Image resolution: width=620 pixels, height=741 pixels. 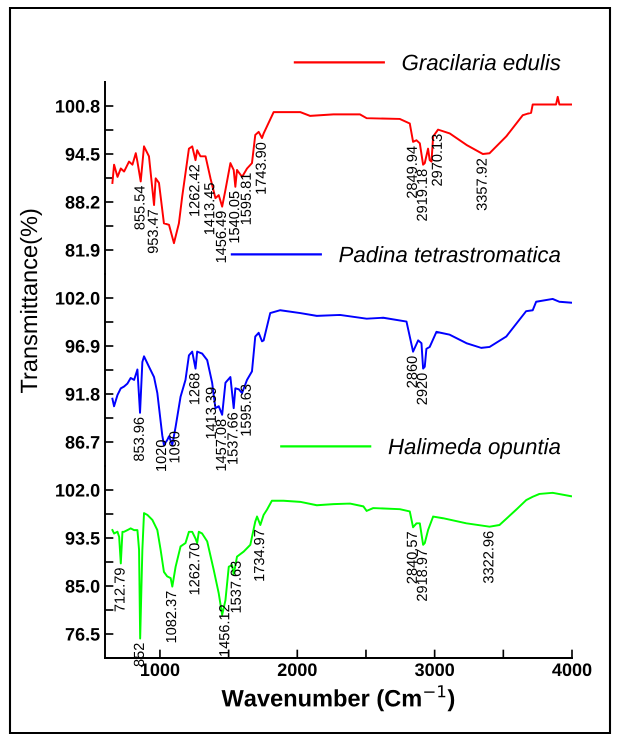 I want to click on y-tick-label: 93.5, so click(x=83, y=538).